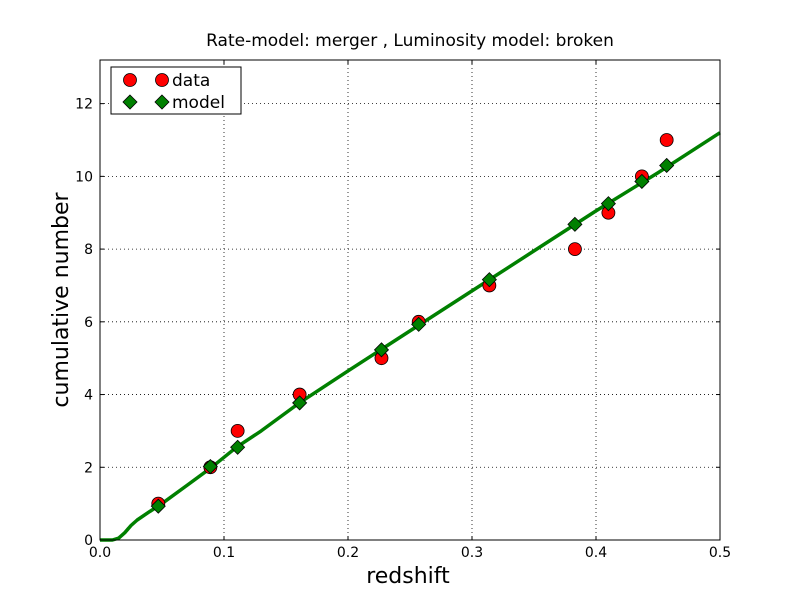 This screenshot has width=800, height=600. What do you see at coordinates (88, 468) in the screenshot?
I see `y-tick-label: 2` at bounding box center [88, 468].